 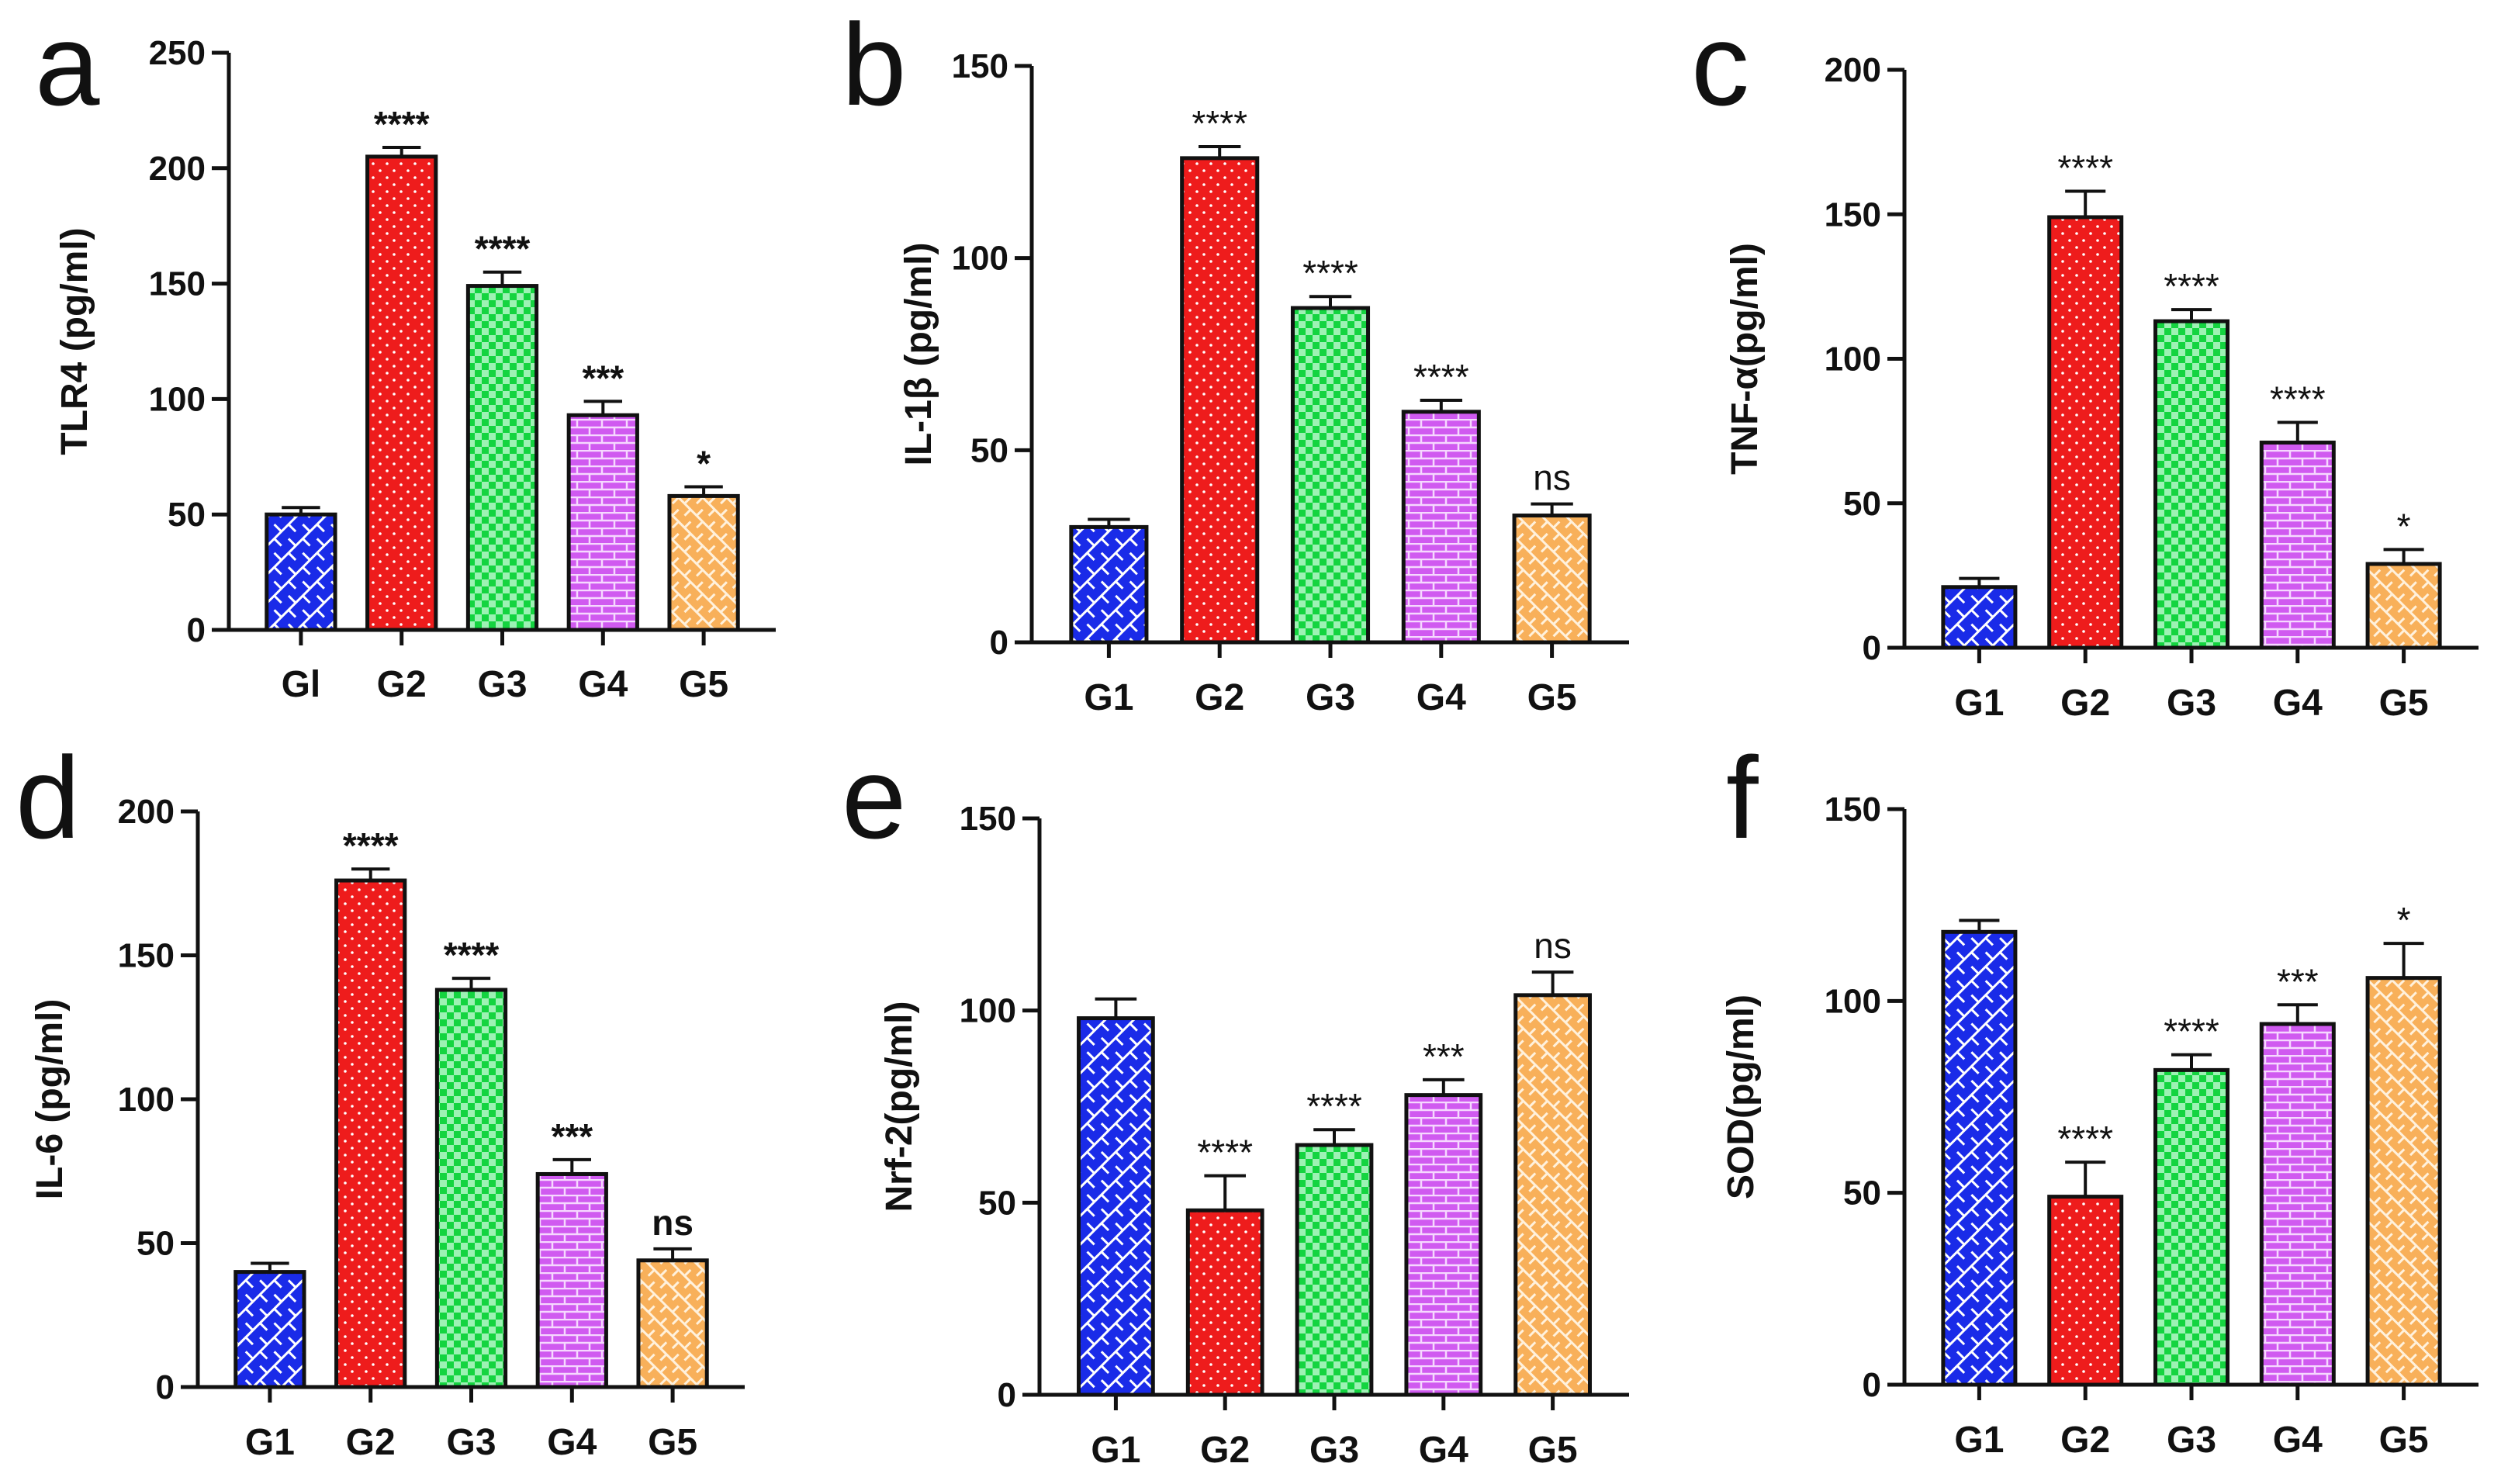 I want to click on y-axis-title: IL-6 (pg/ml), so click(x=50, y=1099).